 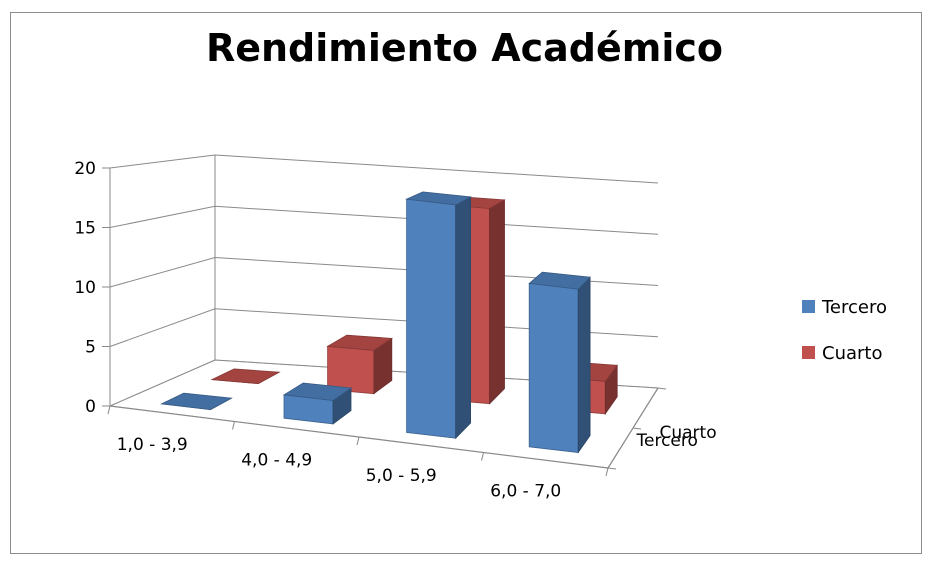 I want to click on chart-legend: Tercero Cuarto, so click(x=844, y=330).